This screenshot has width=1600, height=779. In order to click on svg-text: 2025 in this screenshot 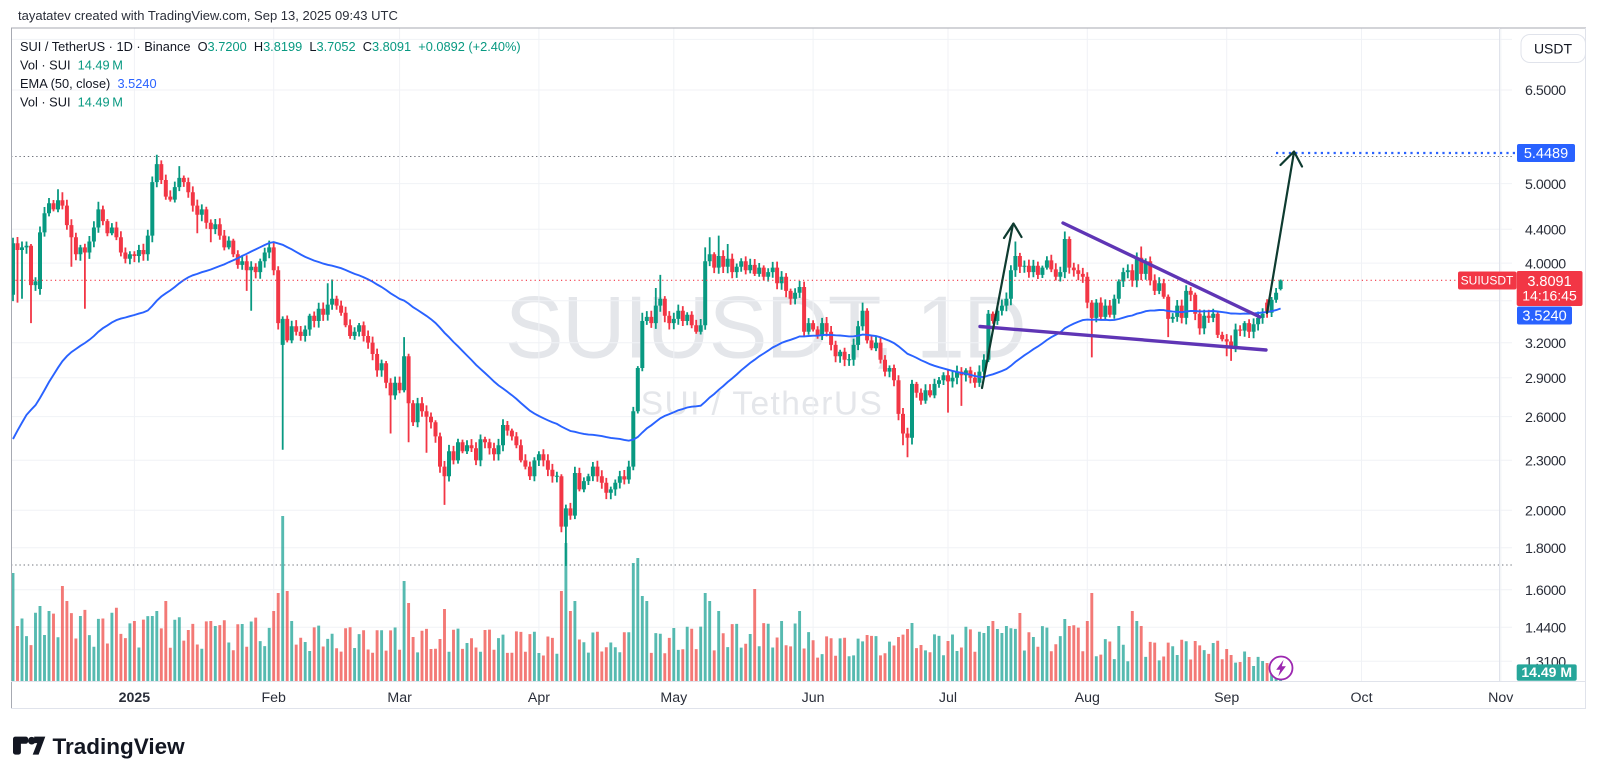, I will do `click(135, 698)`.